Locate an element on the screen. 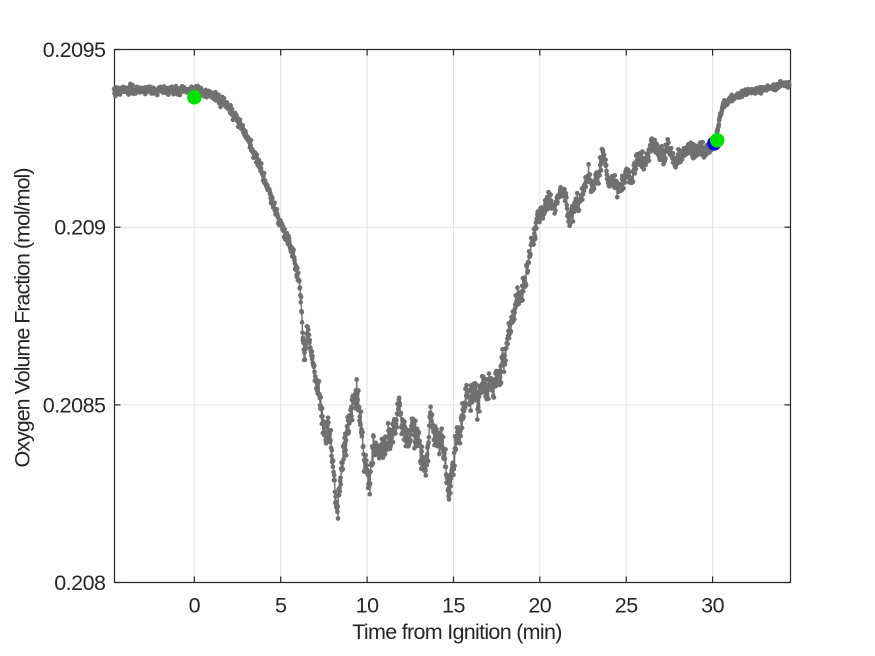 This screenshot has height=656, width=875. svg-text: 0 is located at coordinates (195, 606).